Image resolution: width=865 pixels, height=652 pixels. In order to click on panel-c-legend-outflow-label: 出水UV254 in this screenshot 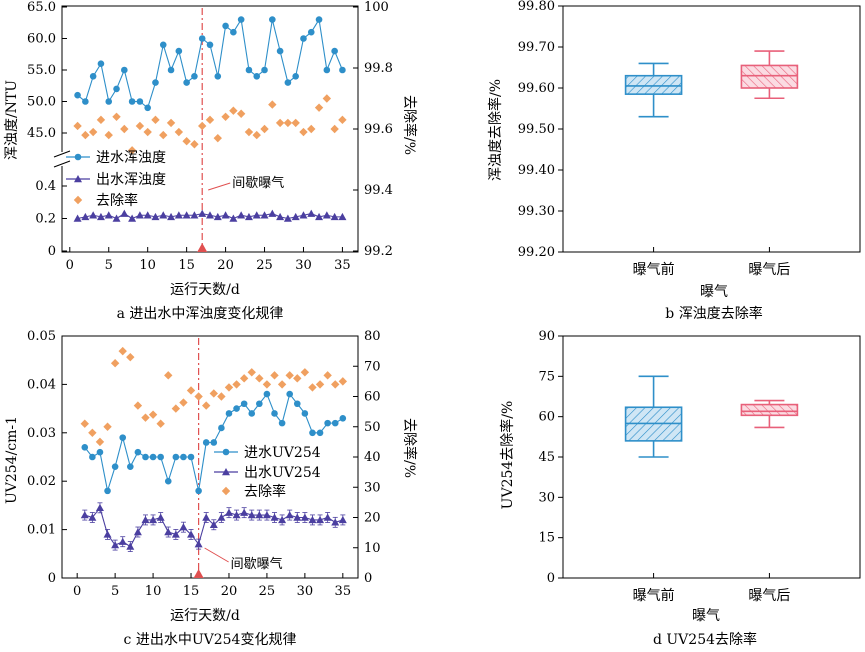, I will do `click(282, 473)`.